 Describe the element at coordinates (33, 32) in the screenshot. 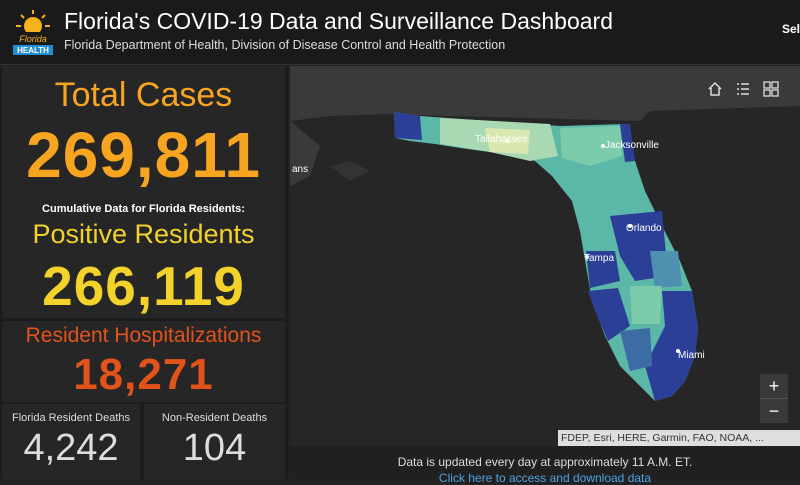

I see `florida-health-logo: Florida HEALTH` at that location.